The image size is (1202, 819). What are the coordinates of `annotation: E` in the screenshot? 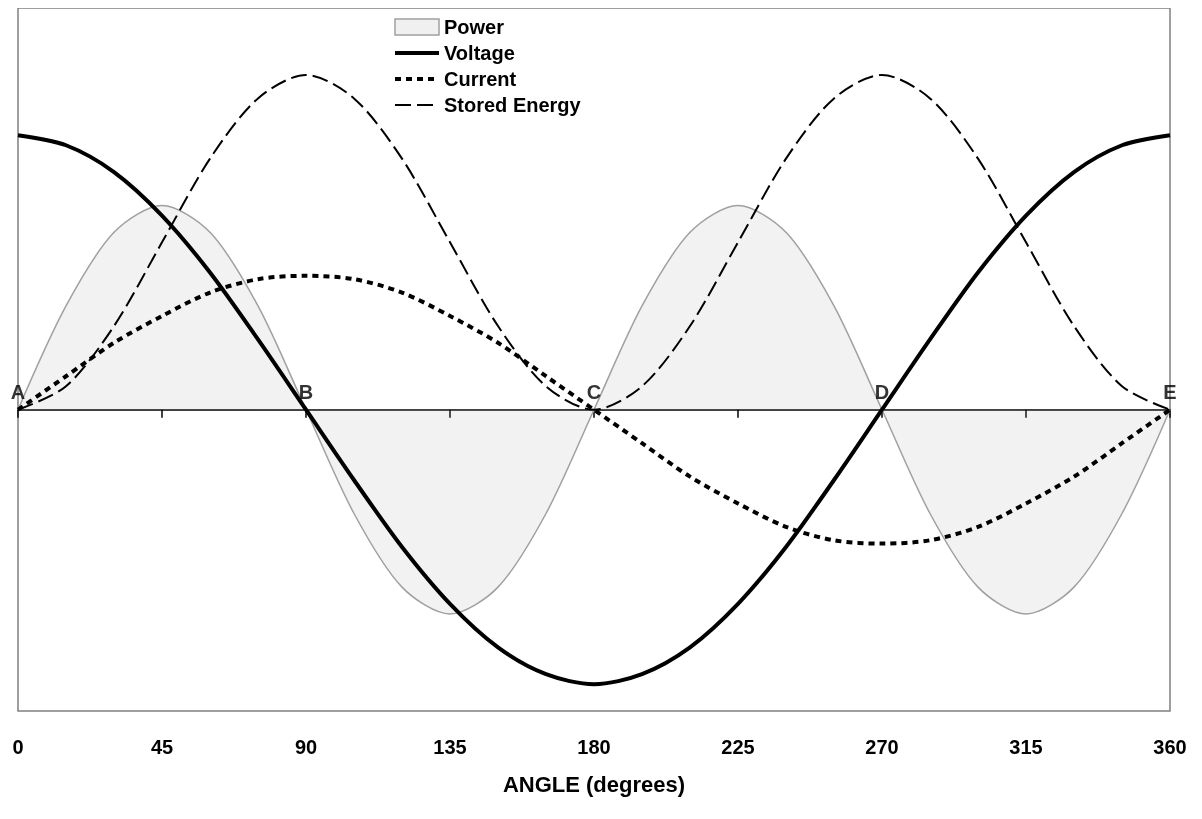 It's located at (1170, 391).